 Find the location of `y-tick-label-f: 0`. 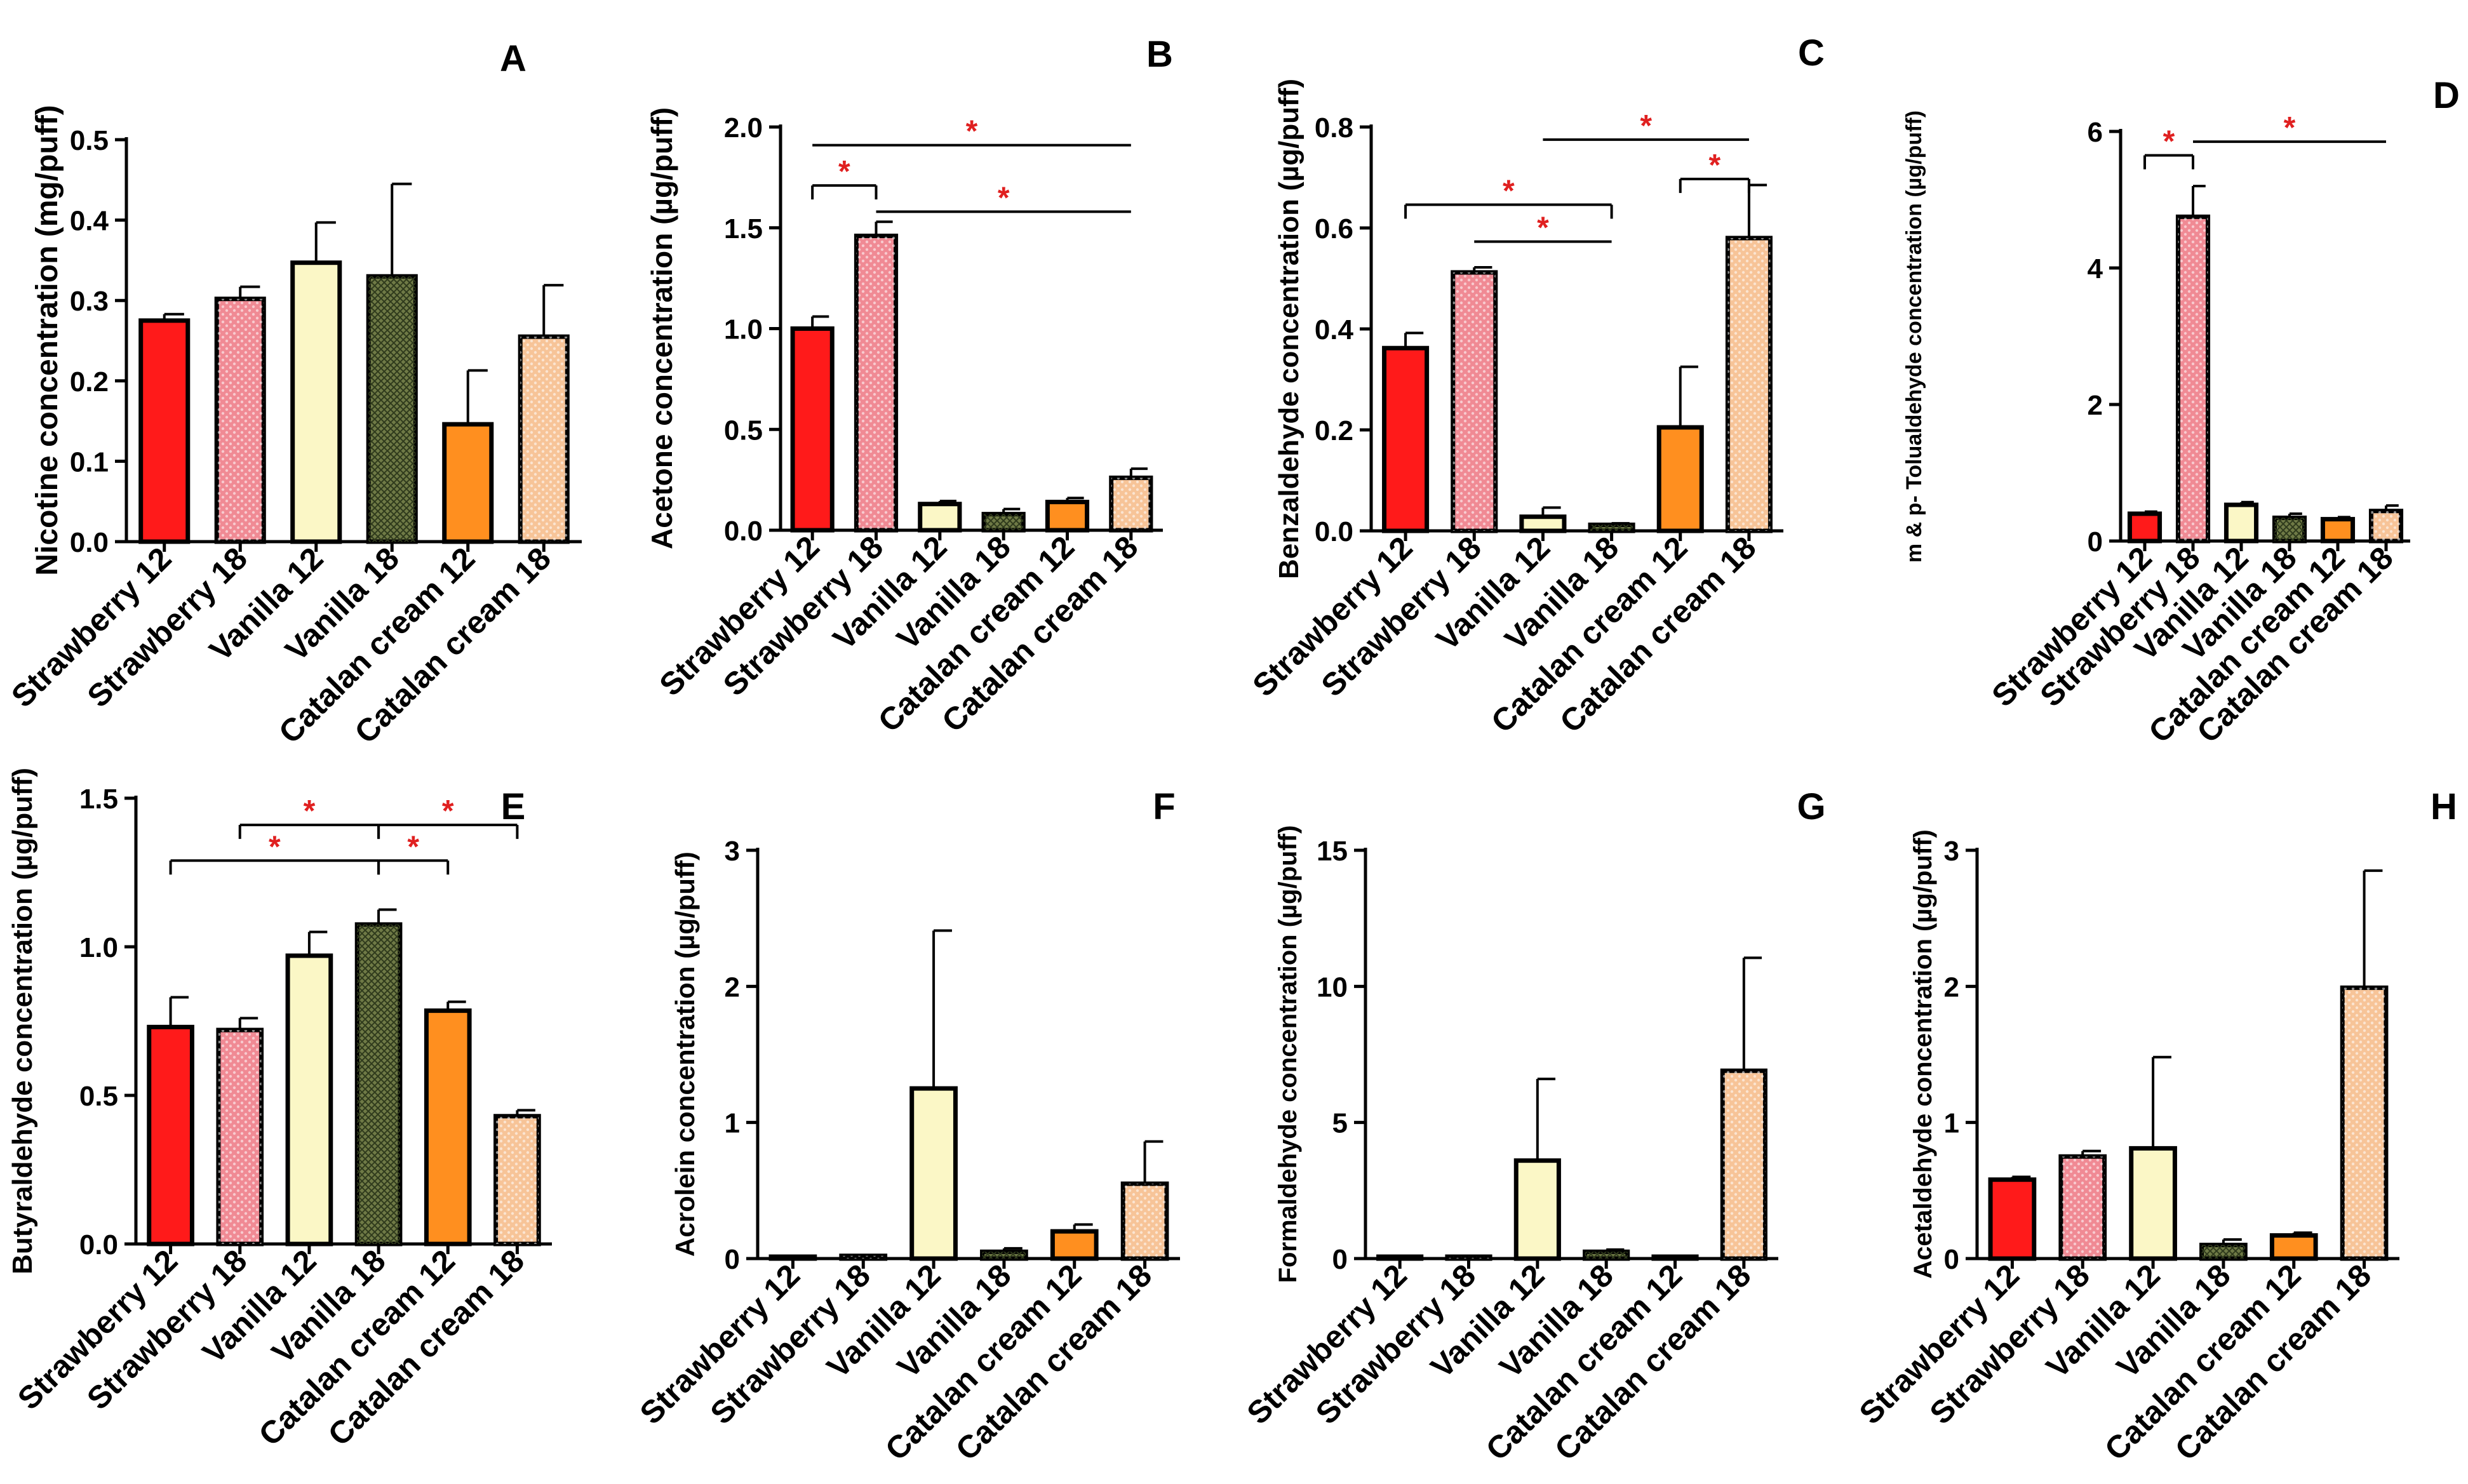

y-tick-label-f: 0 is located at coordinates (732, 1259).